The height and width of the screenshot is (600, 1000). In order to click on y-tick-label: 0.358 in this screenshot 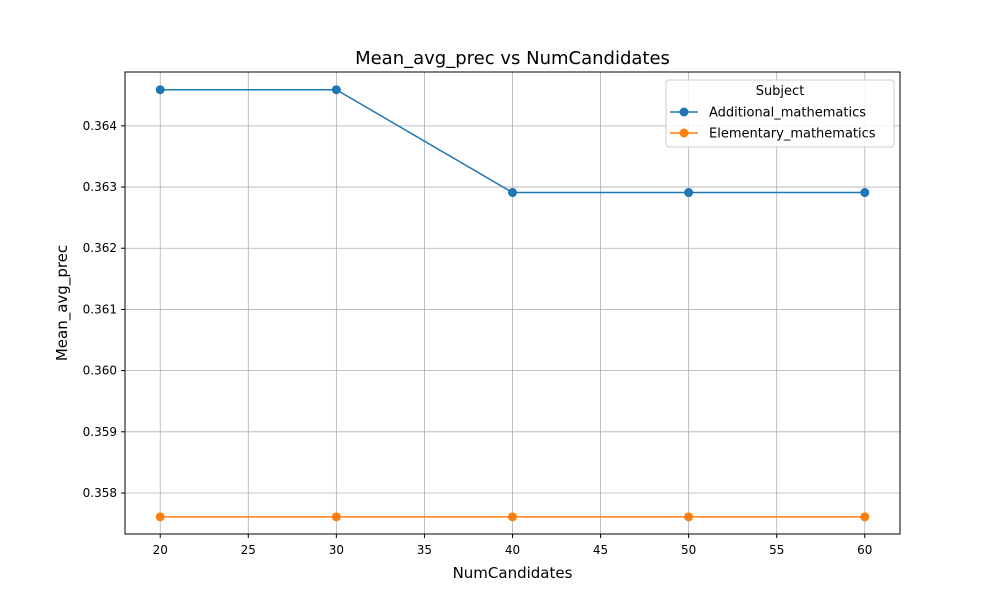, I will do `click(100, 493)`.